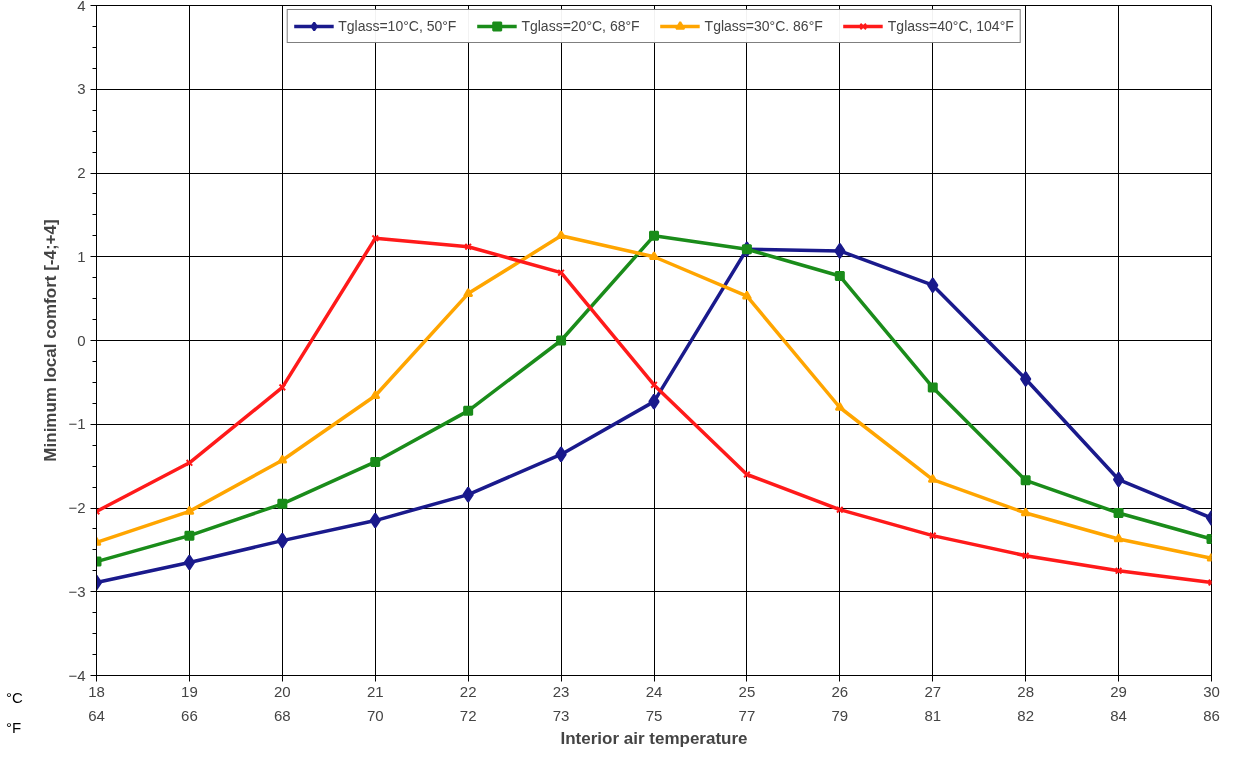  Describe the element at coordinates (747, 691) in the screenshot. I see `x-tick-label: 25` at that location.